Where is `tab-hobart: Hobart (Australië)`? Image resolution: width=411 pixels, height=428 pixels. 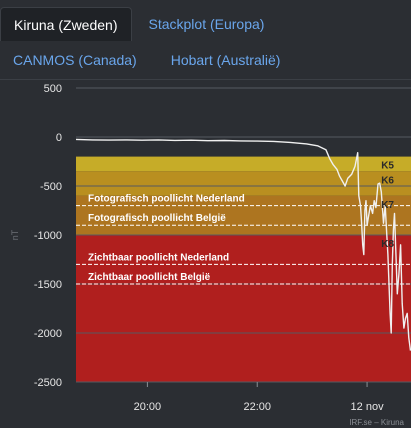
tab-hobart: Hobart (Australië) is located at coordinates (225, 60).